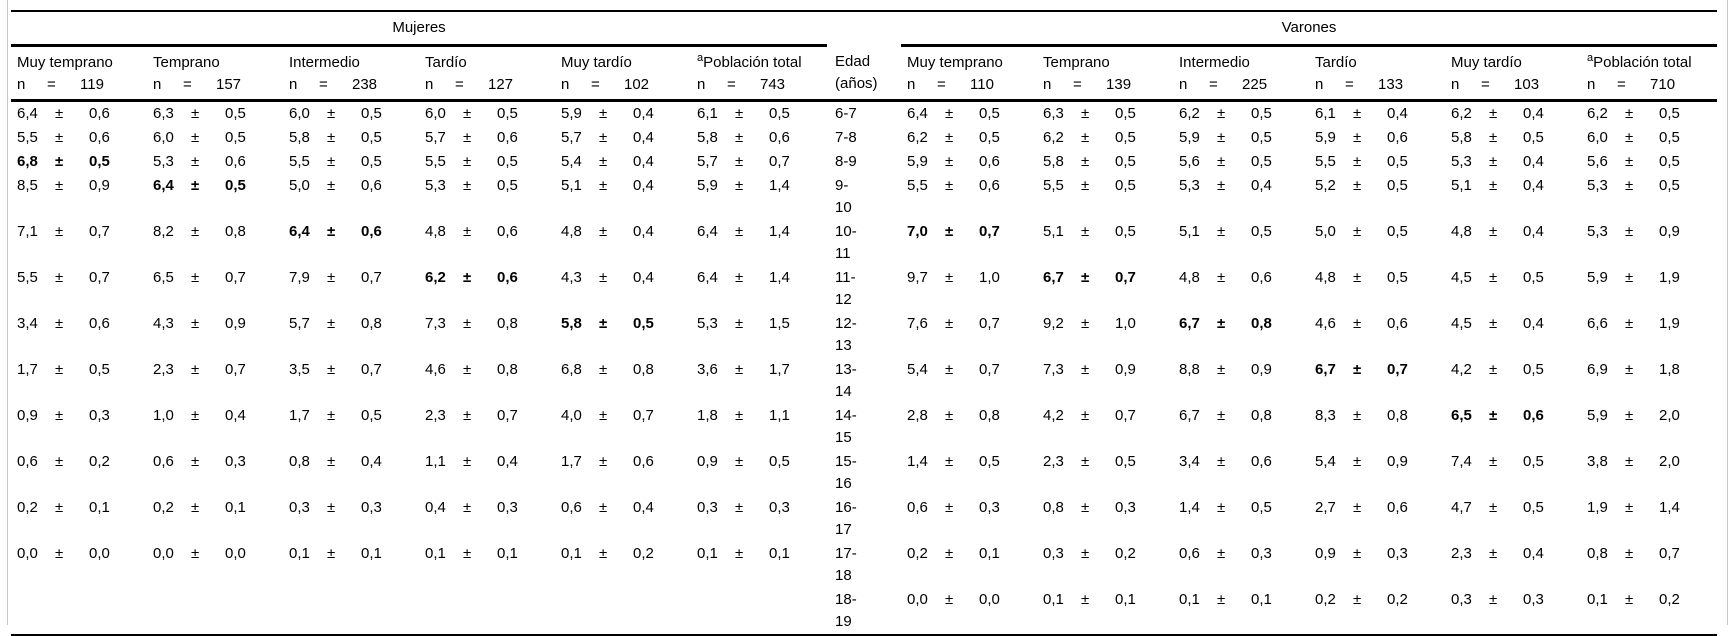 Image resolution: width=1735 pixels, height=636 pixels. What do you see at coordinates (1244, 508) in the screenshot?
I see `value-group: 1,4 ±0,5` at bounding box center [1244, 508].